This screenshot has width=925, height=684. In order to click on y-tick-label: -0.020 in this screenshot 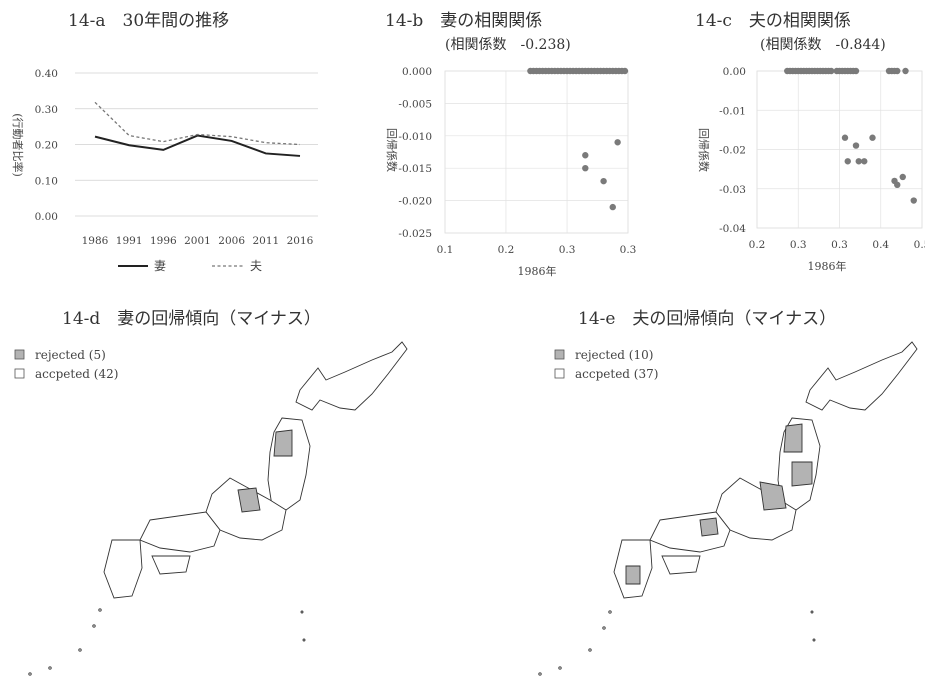, I will do `click(415, 202)`.